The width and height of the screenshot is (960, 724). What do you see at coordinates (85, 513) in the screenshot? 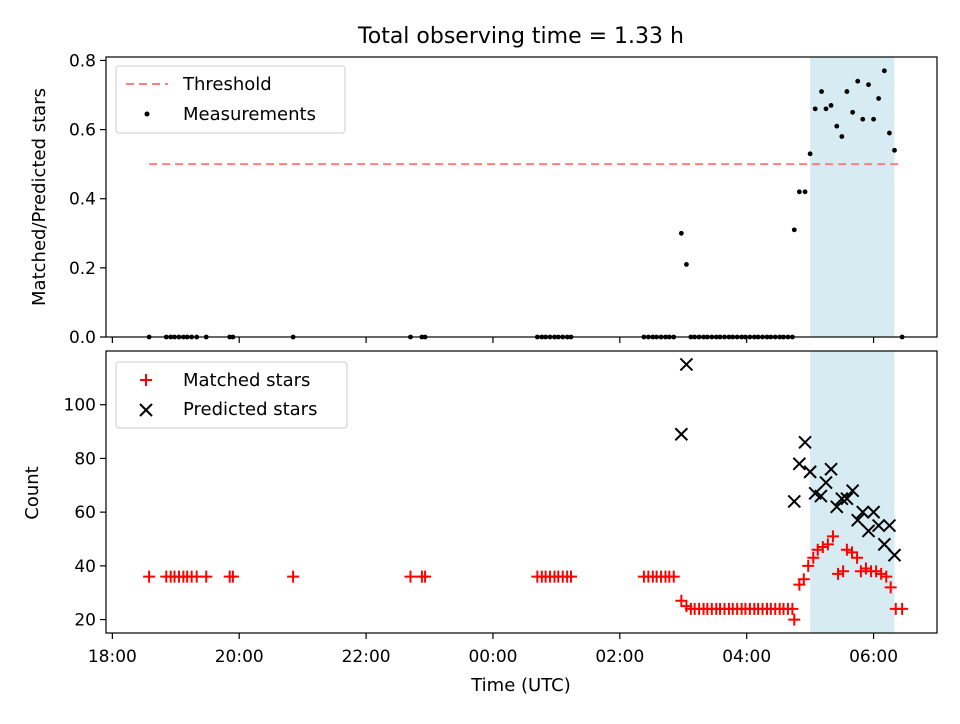
I see `y-tick-label: 60` at bounding box center [85, 513].